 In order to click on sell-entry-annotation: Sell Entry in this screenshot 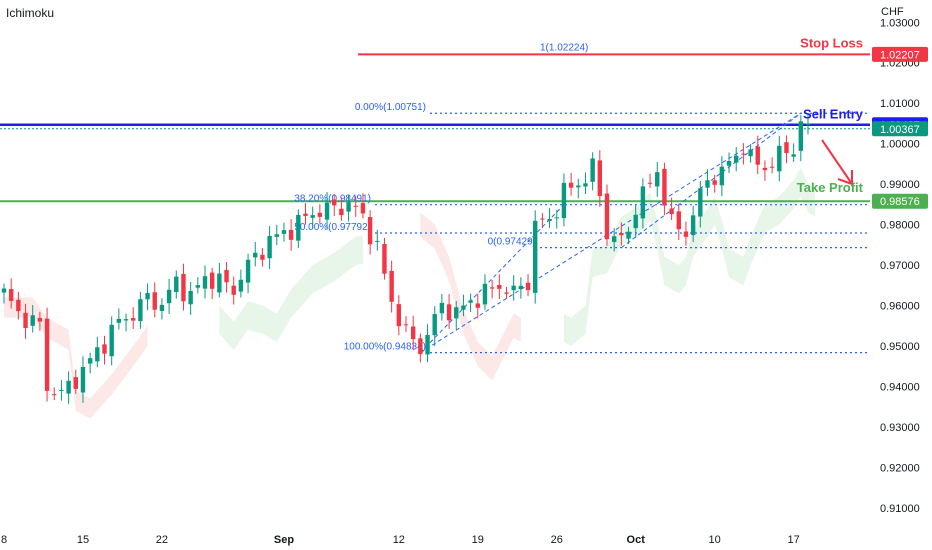, I will do `click(833, 114)`.